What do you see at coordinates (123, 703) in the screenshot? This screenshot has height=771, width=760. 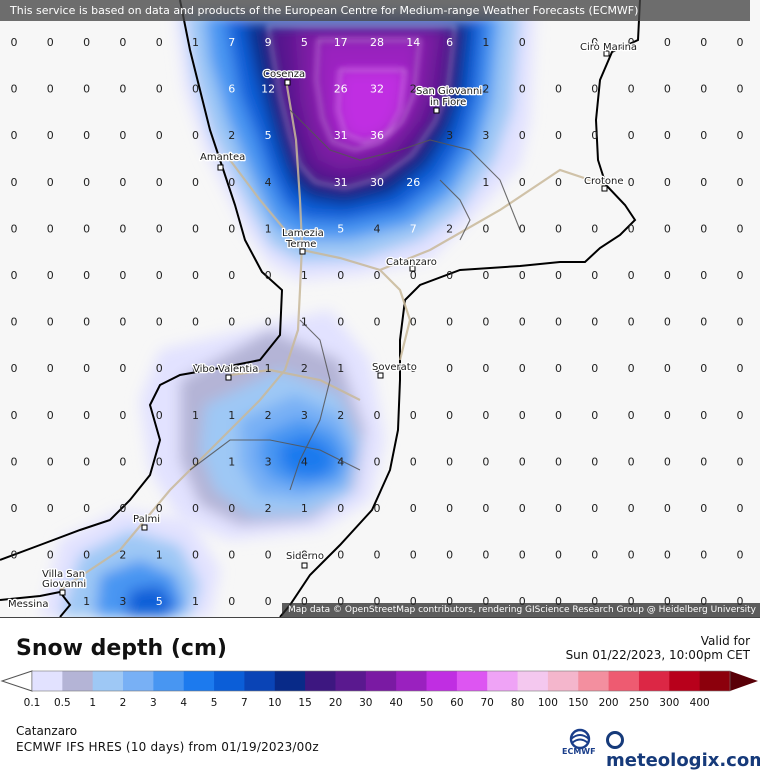 I see `scale-tick-label: 2` at bounding box center [123, 703].